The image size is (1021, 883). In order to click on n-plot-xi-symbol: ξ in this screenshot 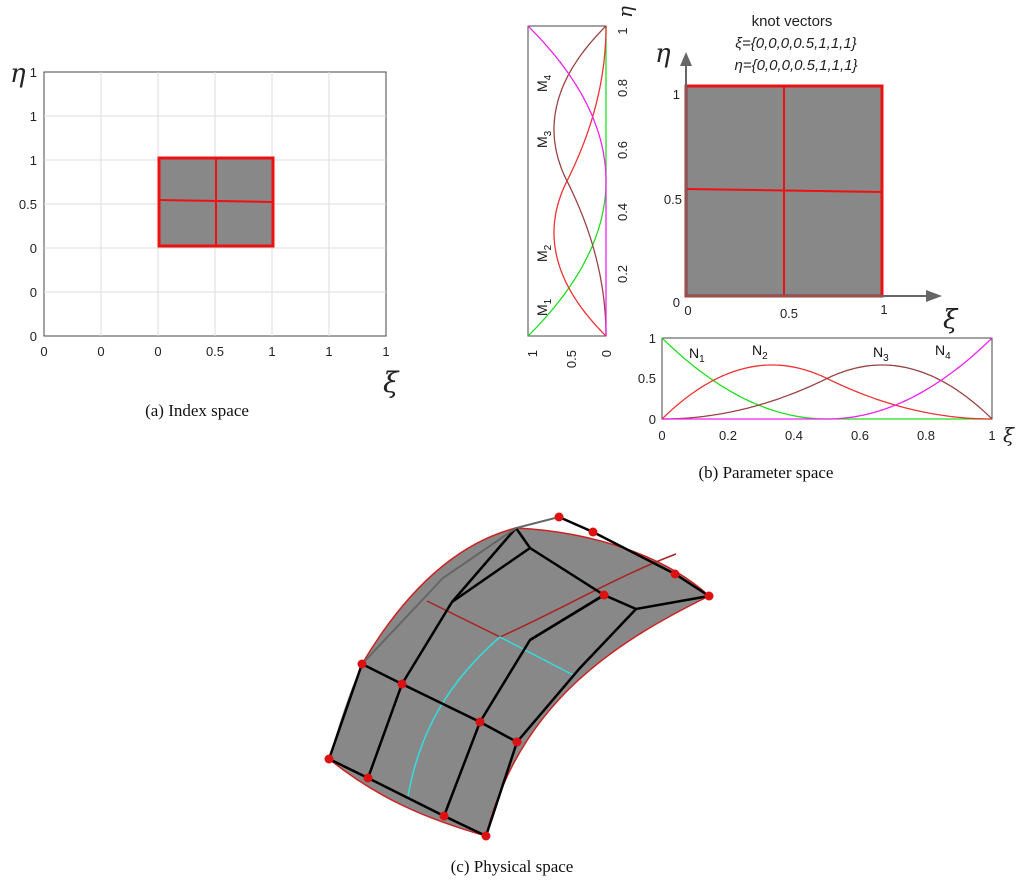, I will do `click(1009, 435)`.